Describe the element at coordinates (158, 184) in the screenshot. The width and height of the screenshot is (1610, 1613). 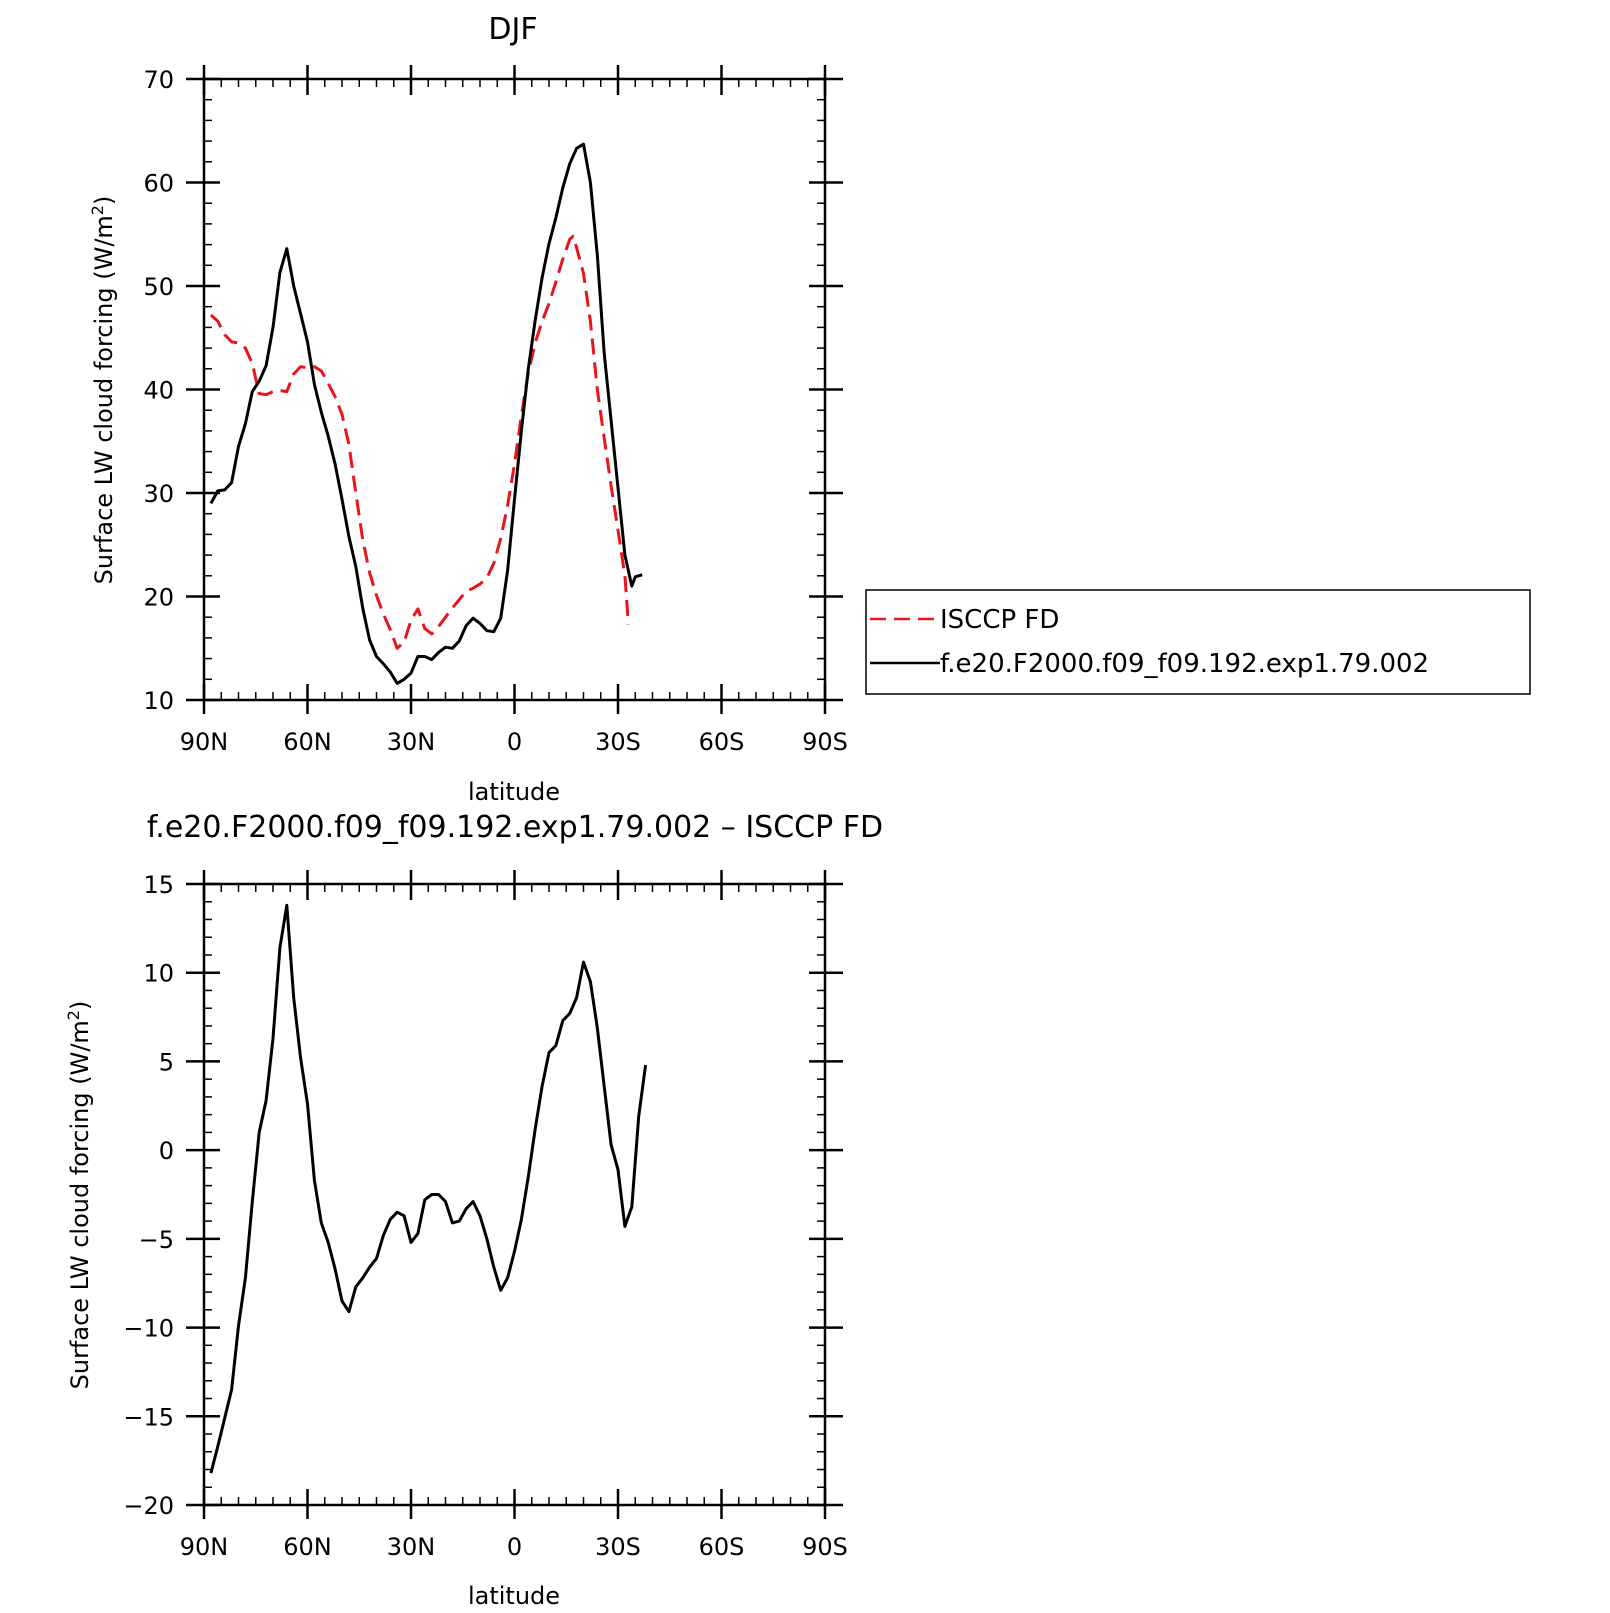
I see `y-tick-label: 60` at that location.